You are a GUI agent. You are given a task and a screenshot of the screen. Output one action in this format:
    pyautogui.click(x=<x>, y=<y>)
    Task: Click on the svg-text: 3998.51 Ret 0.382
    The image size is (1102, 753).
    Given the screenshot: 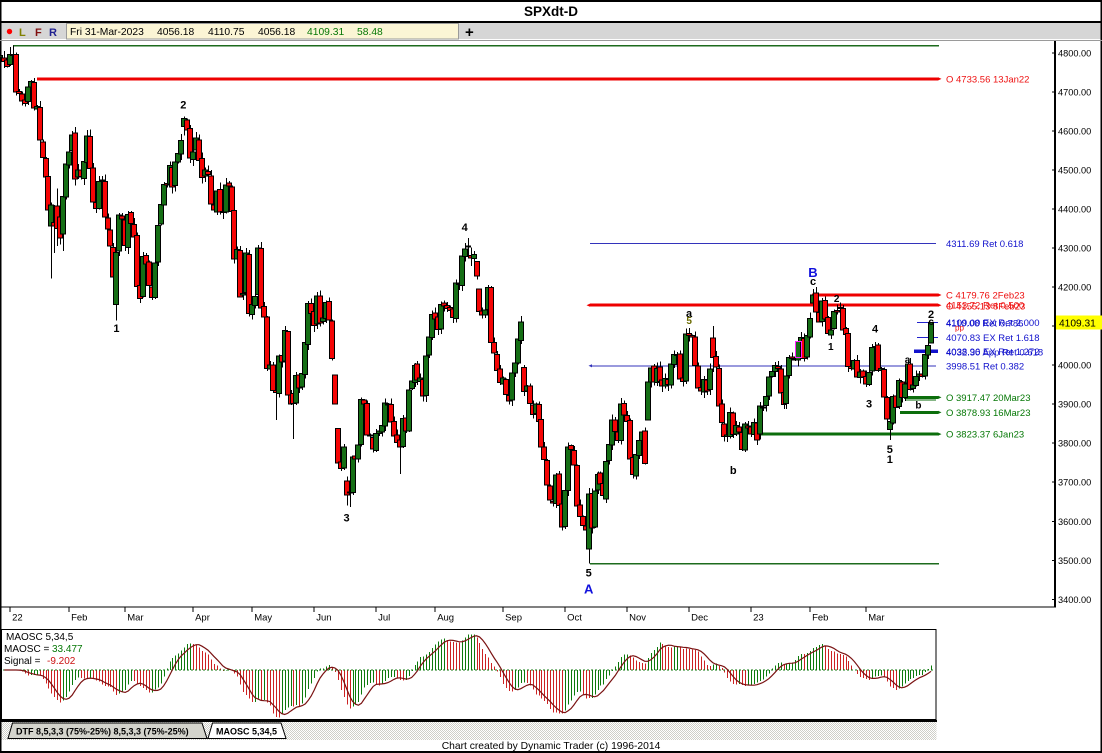 What is the action you would take?
    pyautogui.click(x=985, y=366)
    